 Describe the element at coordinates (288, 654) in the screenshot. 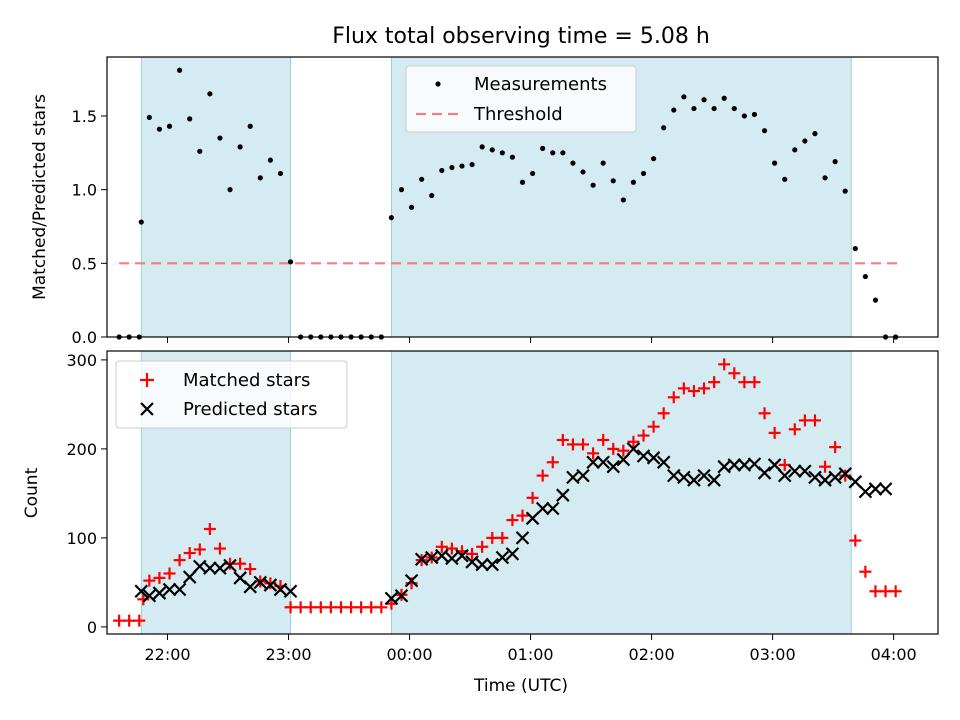

I see `x-tick-label: 23:00` at that location.